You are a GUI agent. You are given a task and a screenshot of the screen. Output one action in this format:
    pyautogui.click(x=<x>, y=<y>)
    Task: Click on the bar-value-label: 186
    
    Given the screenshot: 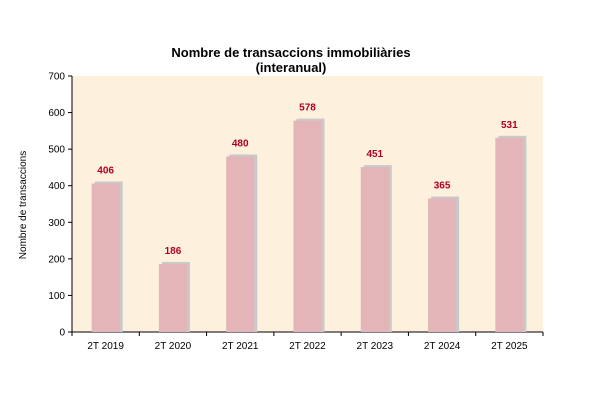 What is the action you would take?
    pyautogui.click(x=173, y=251)
    